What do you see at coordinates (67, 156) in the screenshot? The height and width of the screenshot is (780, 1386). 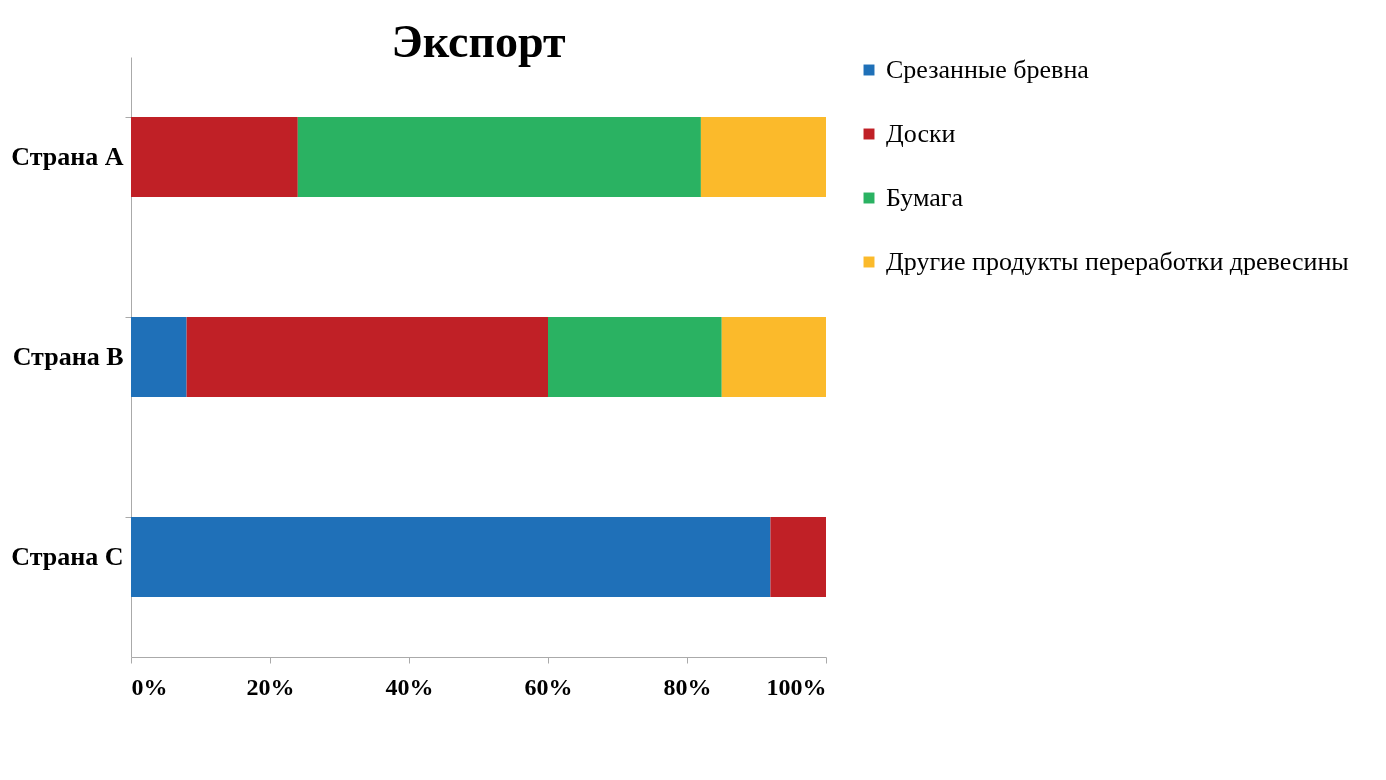 I see `y-tick-label: Страна A` at bounding box center [67, 156].